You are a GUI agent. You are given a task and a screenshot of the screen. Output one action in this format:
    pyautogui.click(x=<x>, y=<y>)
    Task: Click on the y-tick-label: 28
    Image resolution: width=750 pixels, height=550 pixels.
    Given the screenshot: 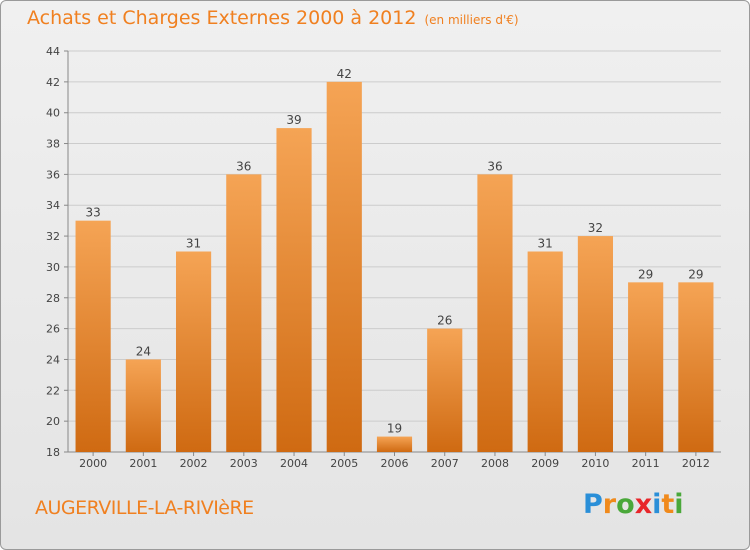 What is the action you would take?
    pyautogui.click(x=53, y=298)
    